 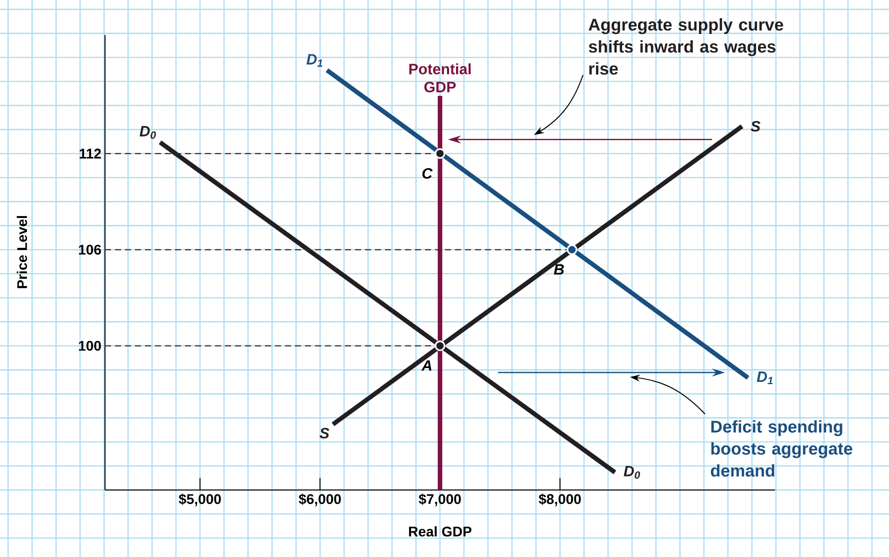 What do you see at coordinates (148, 132) in the screenshot?
I see `series-label: D$_{0}$` at bounding box center [148, 132].